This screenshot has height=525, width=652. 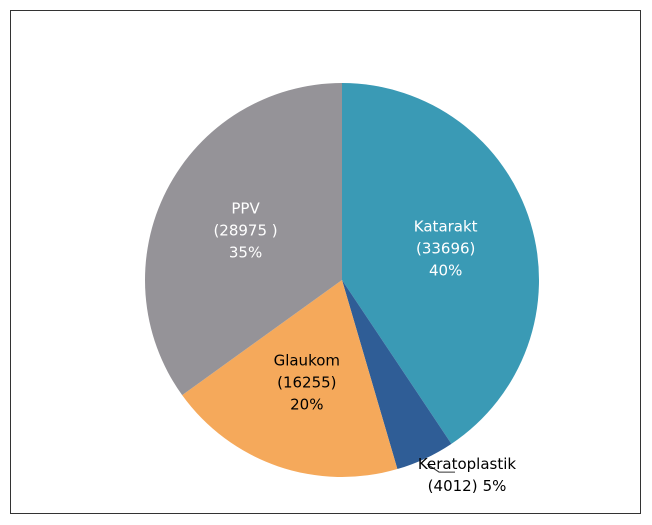 I want to click on value-label: (4012), so click(x=453, y=486).